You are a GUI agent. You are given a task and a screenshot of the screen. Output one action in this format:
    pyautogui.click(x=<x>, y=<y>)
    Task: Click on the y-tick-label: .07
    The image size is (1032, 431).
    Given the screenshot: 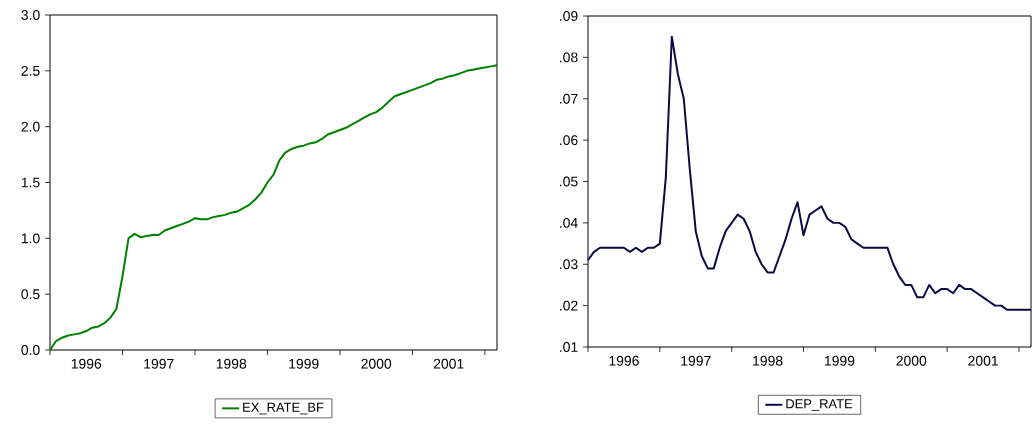 What is the action you would take?
    pyautogui.click(x=569, y=98)
    